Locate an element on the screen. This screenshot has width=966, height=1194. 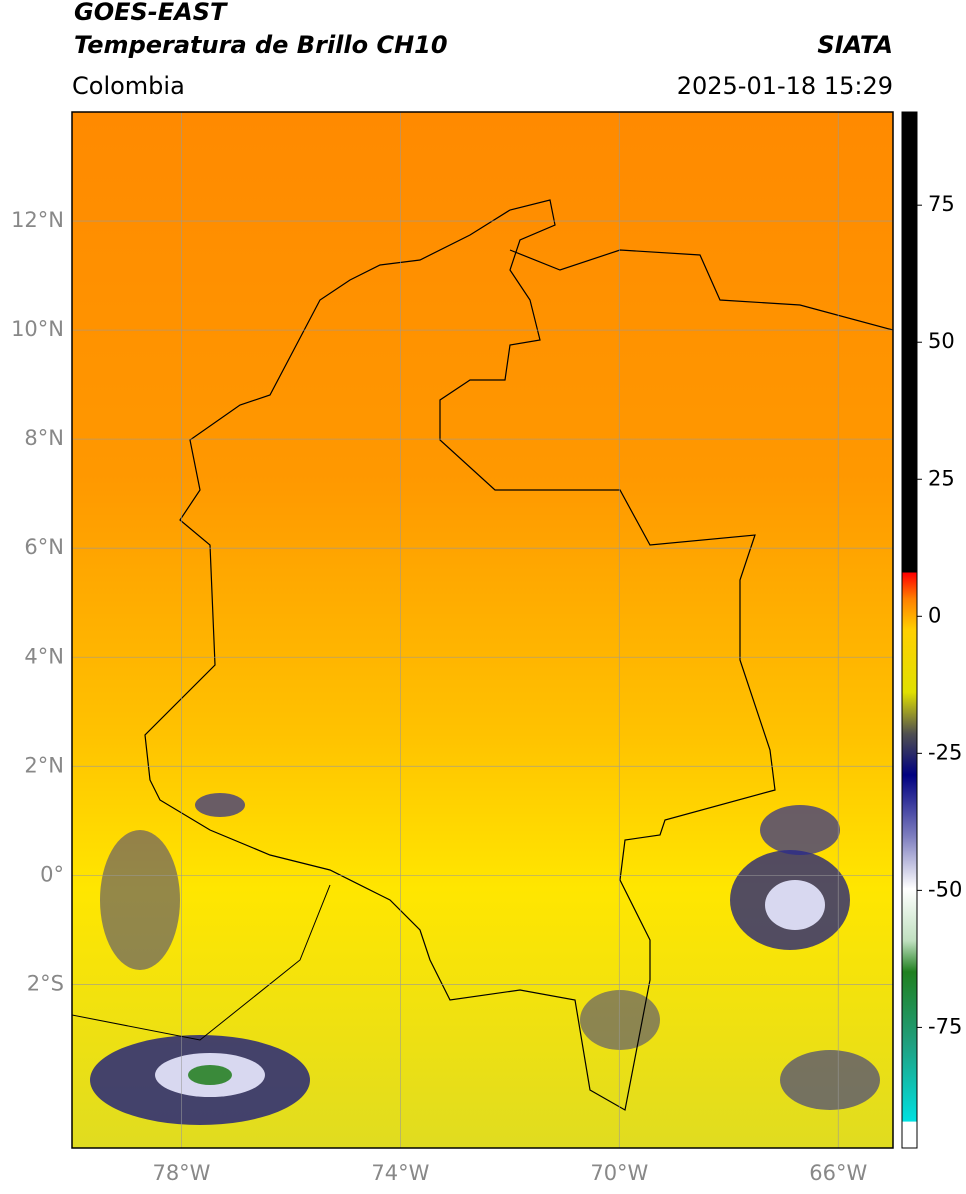
lon-tick-label: 78°W is located at coordinates (181, 1173).